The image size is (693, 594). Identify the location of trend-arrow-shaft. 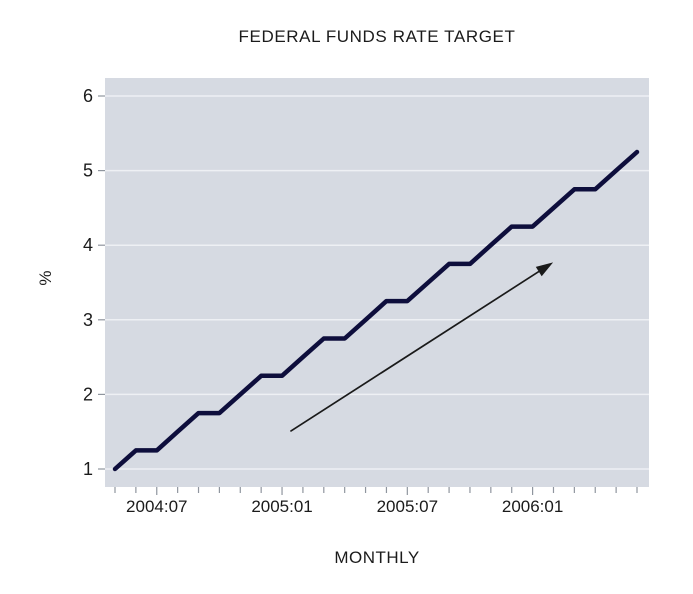
(415, 351).